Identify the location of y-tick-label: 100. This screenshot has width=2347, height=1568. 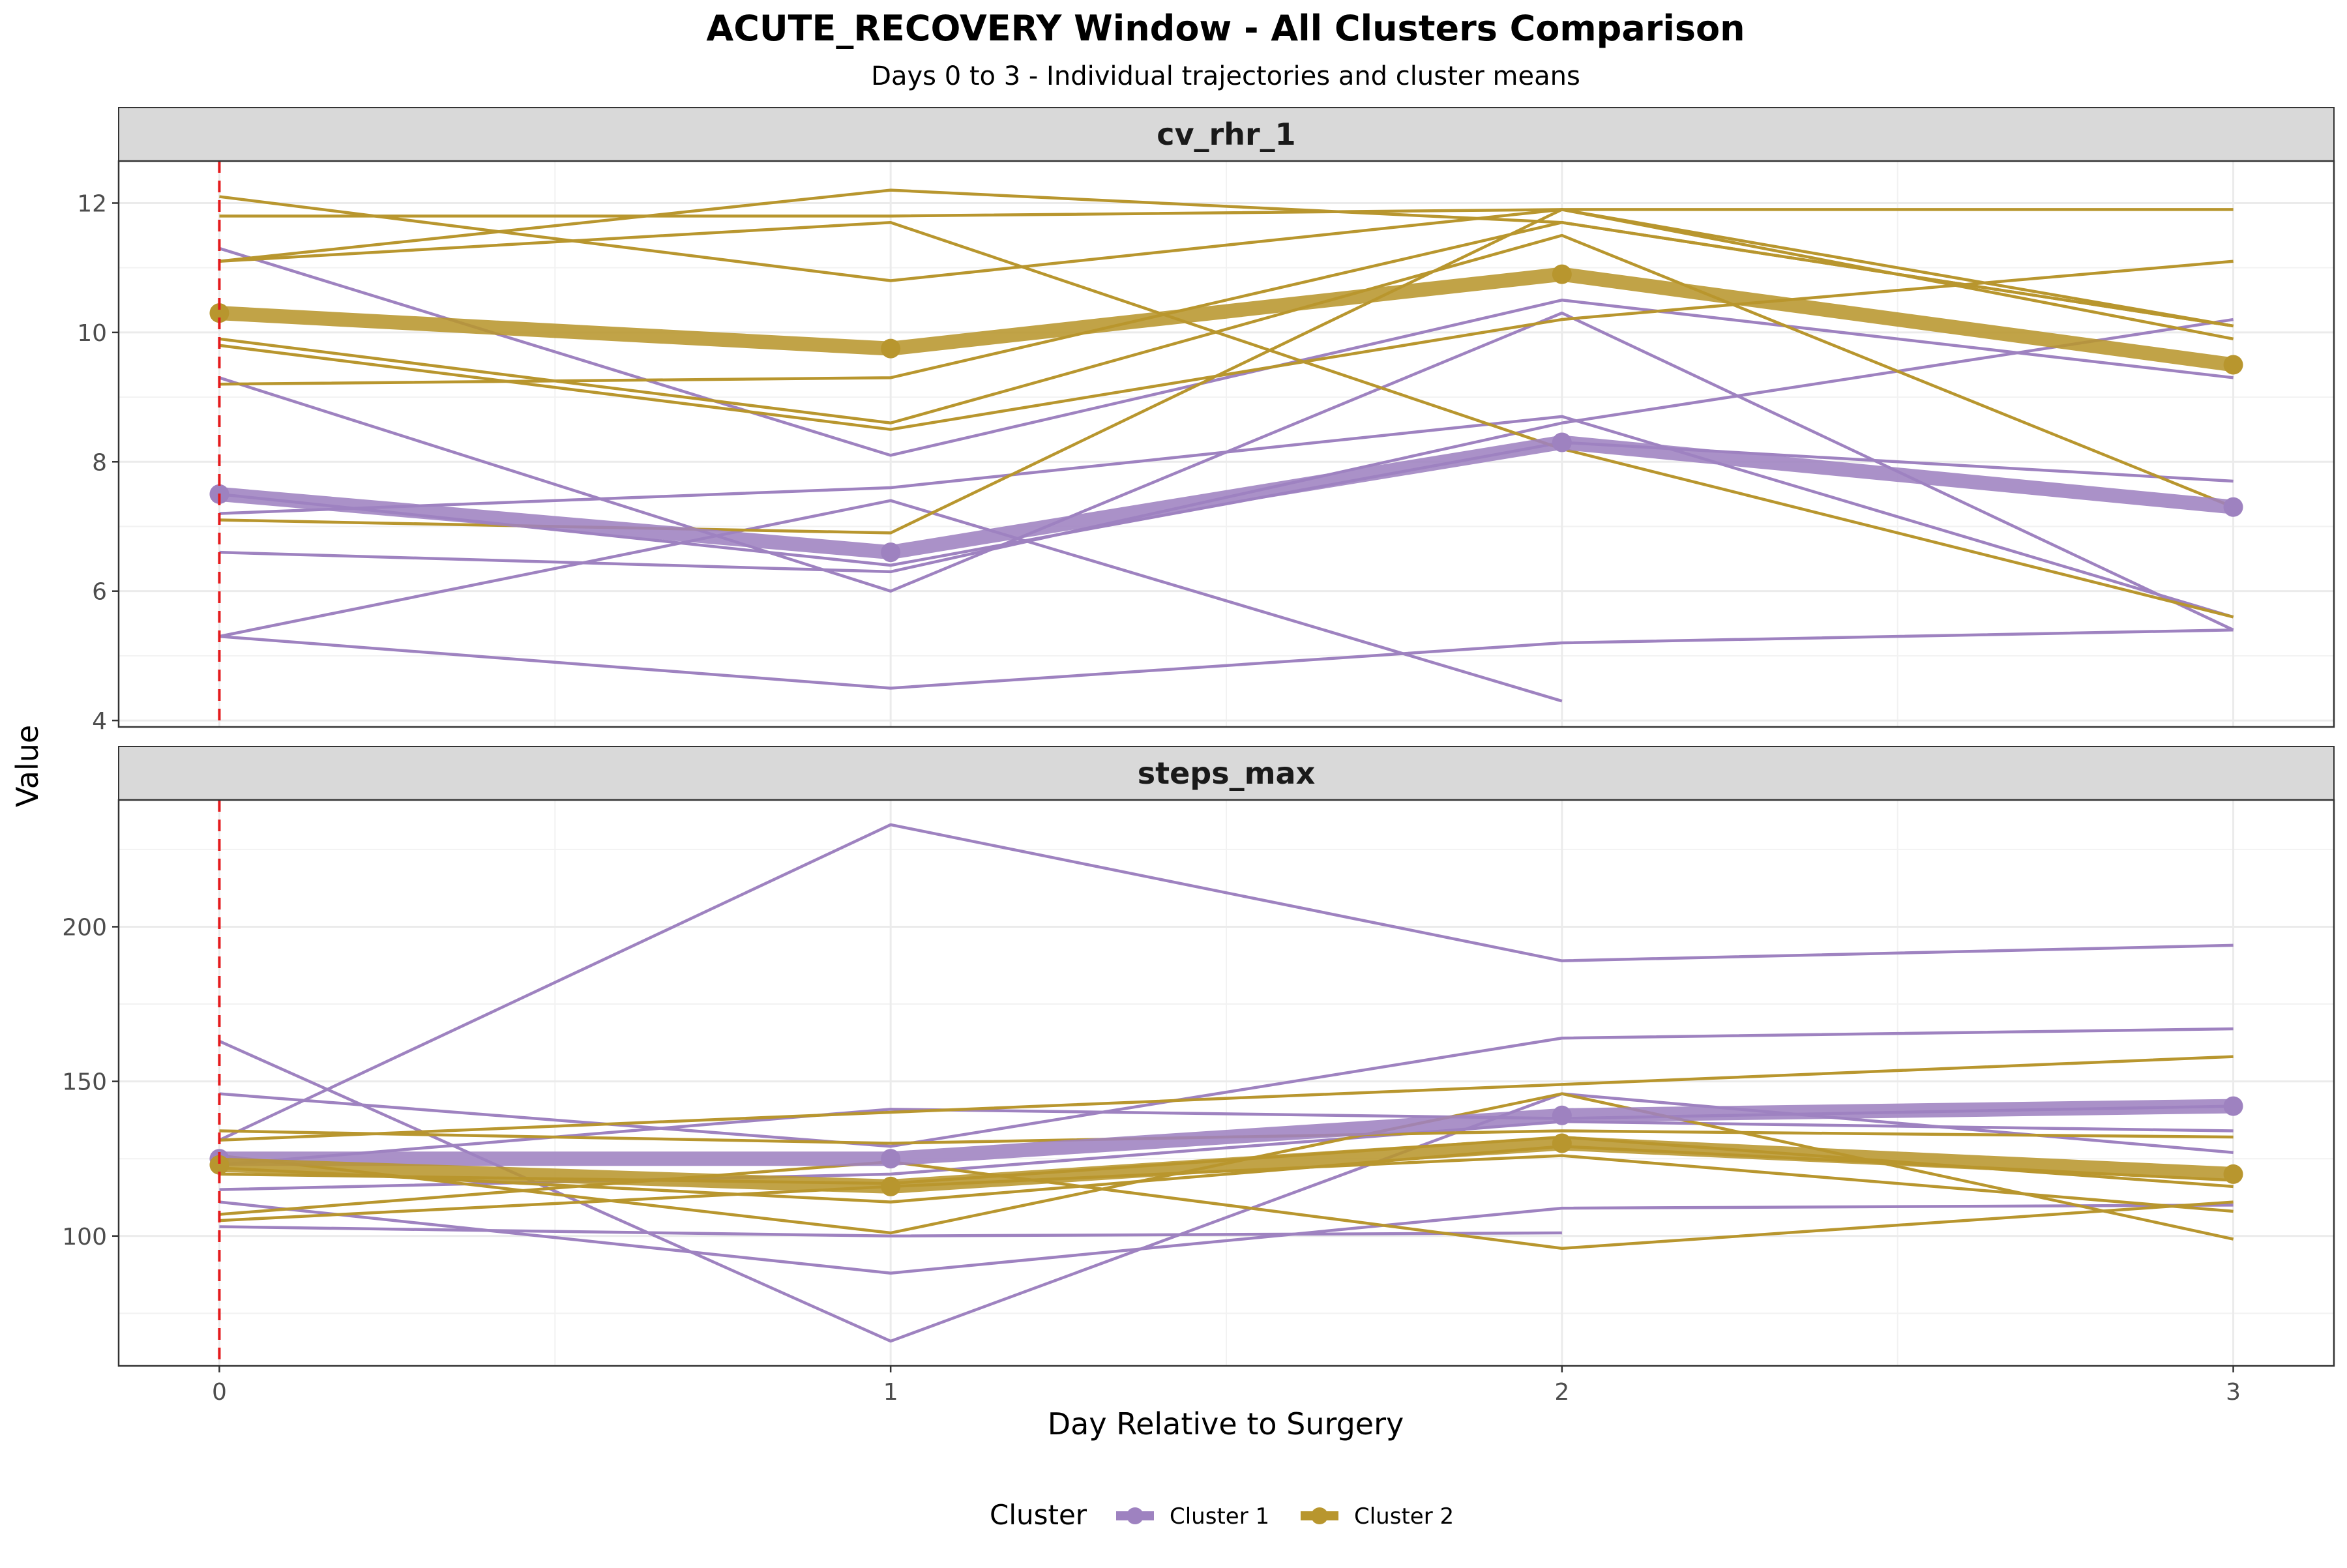
(85, 1237).